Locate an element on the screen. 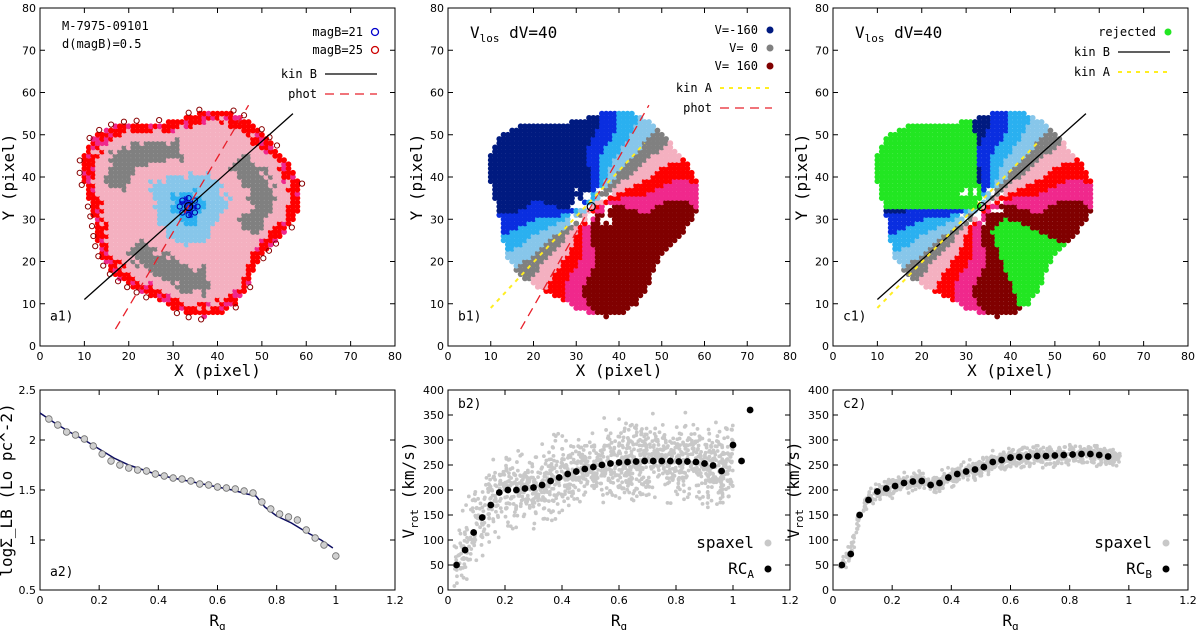 The width and height of the screenshot is (1200, 630). y-tick-label: 10 is located at coordinates (437, 304).